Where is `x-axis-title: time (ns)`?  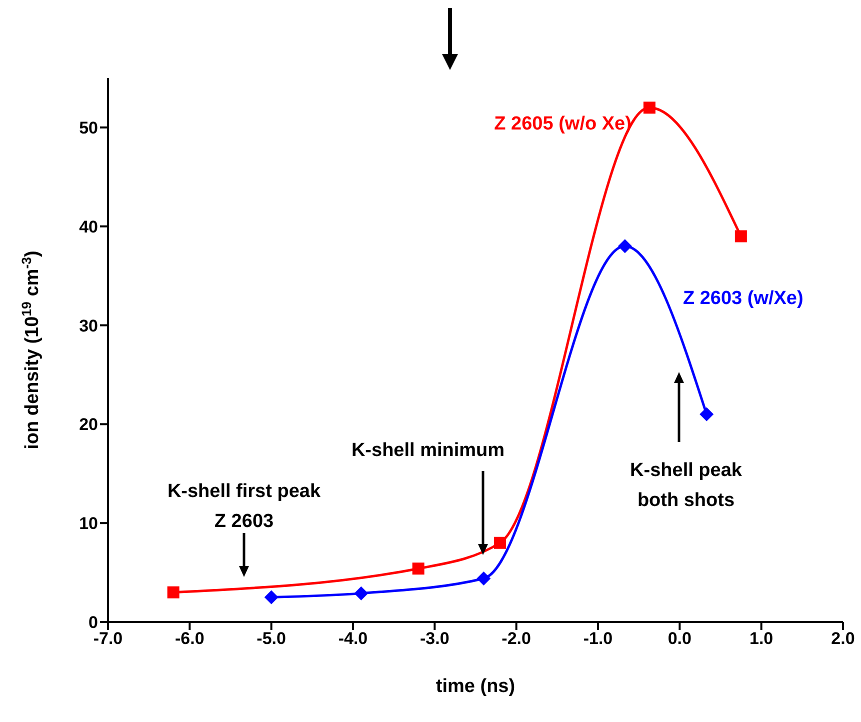
x-axis-title: time (ns) is located at coordinates (476, 686).